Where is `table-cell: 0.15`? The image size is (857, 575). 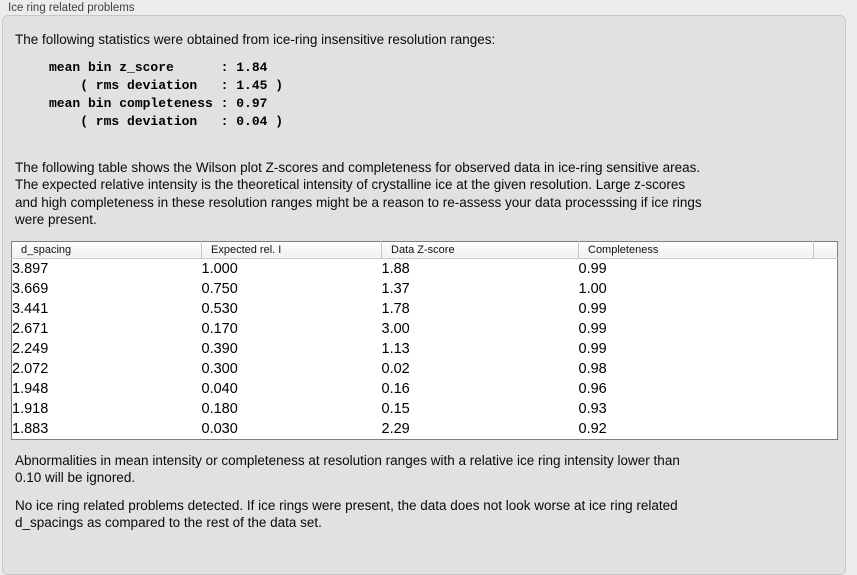
table-cell: 0.15 is located at coordinates (395, 408).